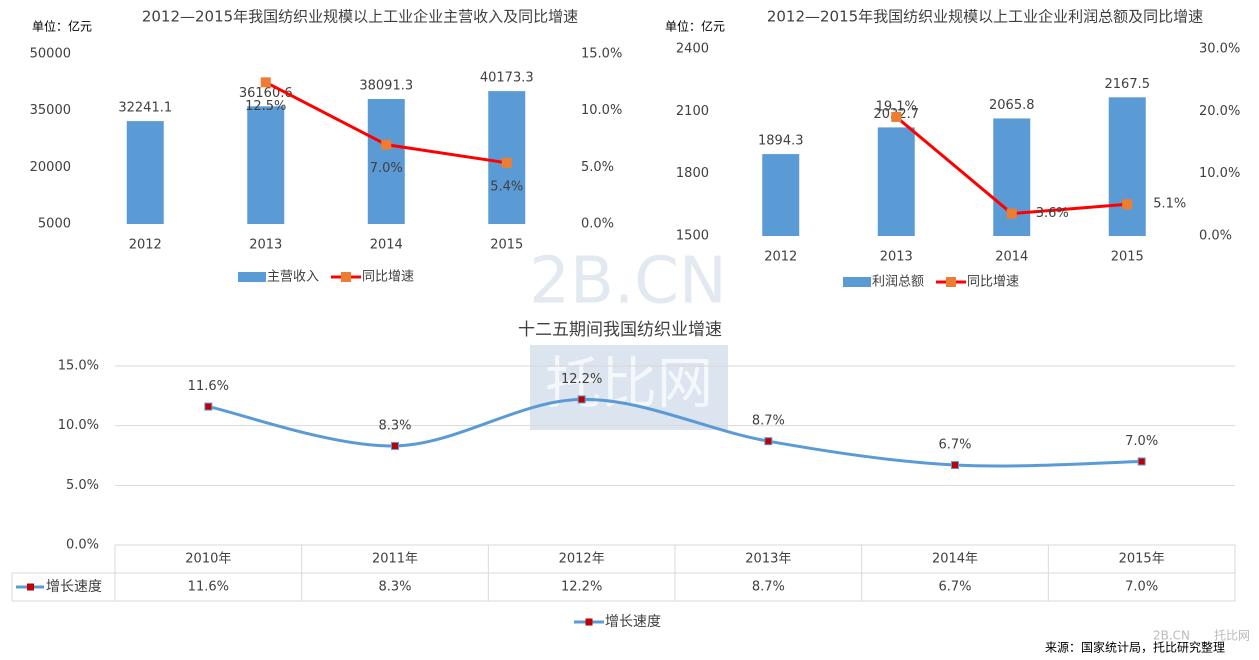 Image resolution: width=1259 pixels, height=660 pixels. Describe the element at coordinates (507, 78) in the screenshot. I see `bar-value-label: 40173.3` at that location.